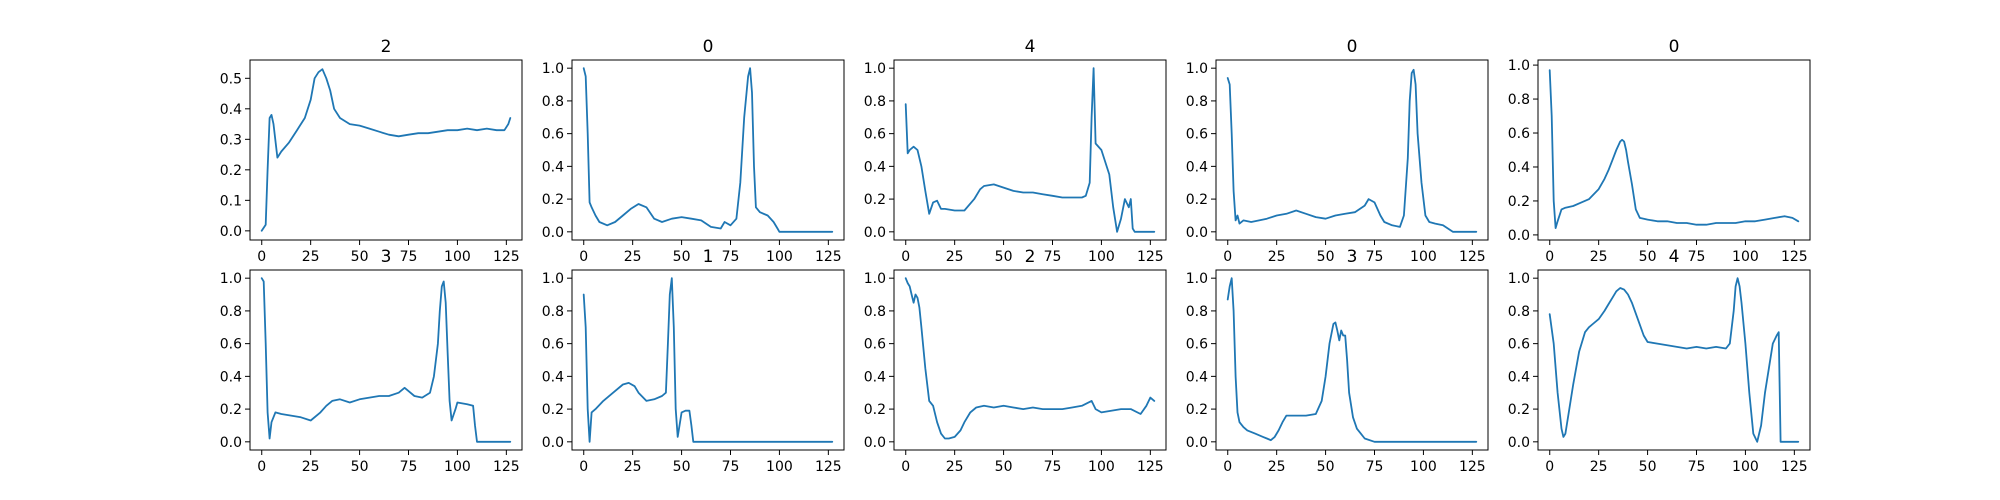 This screenshot has height=500, width=2000. I want to click on subplot-2: 0 25 50 75 100 125 0.0 0.2 0.4 0.6 0.8 1.0 0, so click(693, 151).